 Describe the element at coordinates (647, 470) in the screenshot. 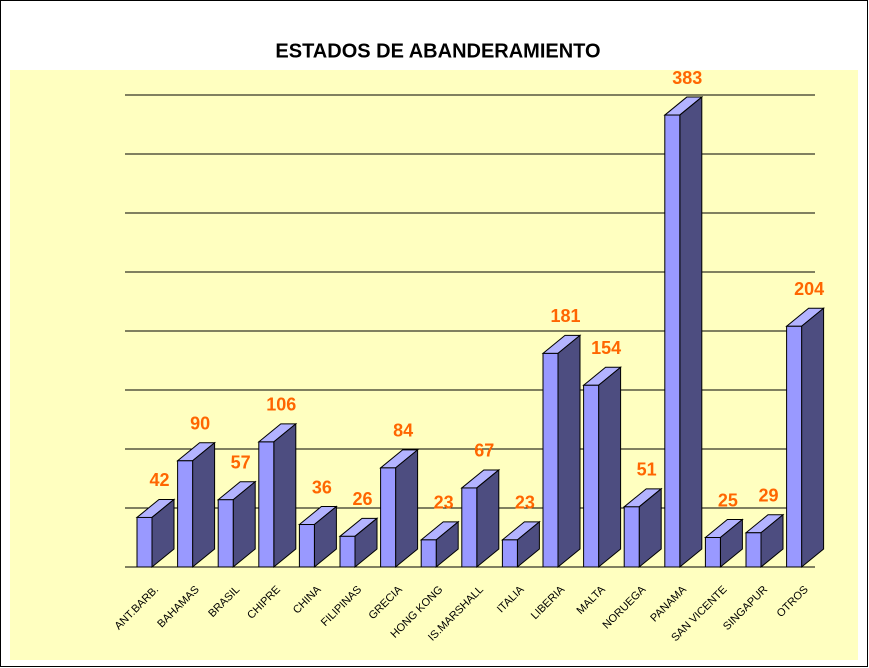

I see `value-label: 51` at that location.